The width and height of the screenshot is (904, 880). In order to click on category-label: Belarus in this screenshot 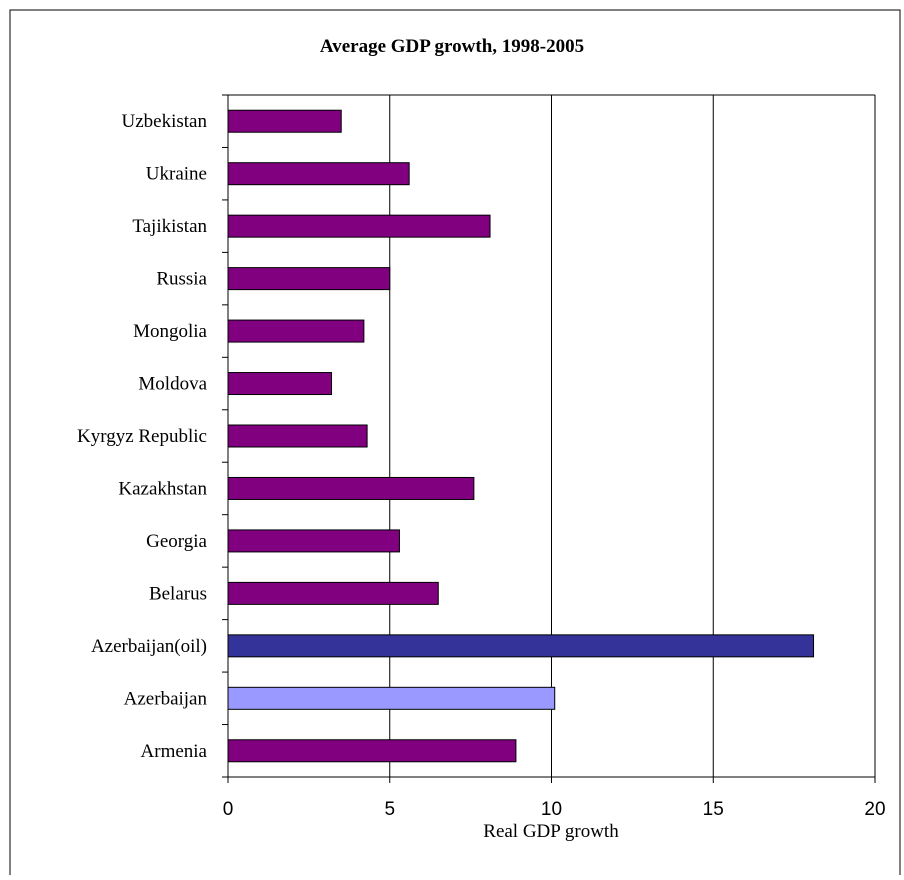, I will do `click(178, 593)`.